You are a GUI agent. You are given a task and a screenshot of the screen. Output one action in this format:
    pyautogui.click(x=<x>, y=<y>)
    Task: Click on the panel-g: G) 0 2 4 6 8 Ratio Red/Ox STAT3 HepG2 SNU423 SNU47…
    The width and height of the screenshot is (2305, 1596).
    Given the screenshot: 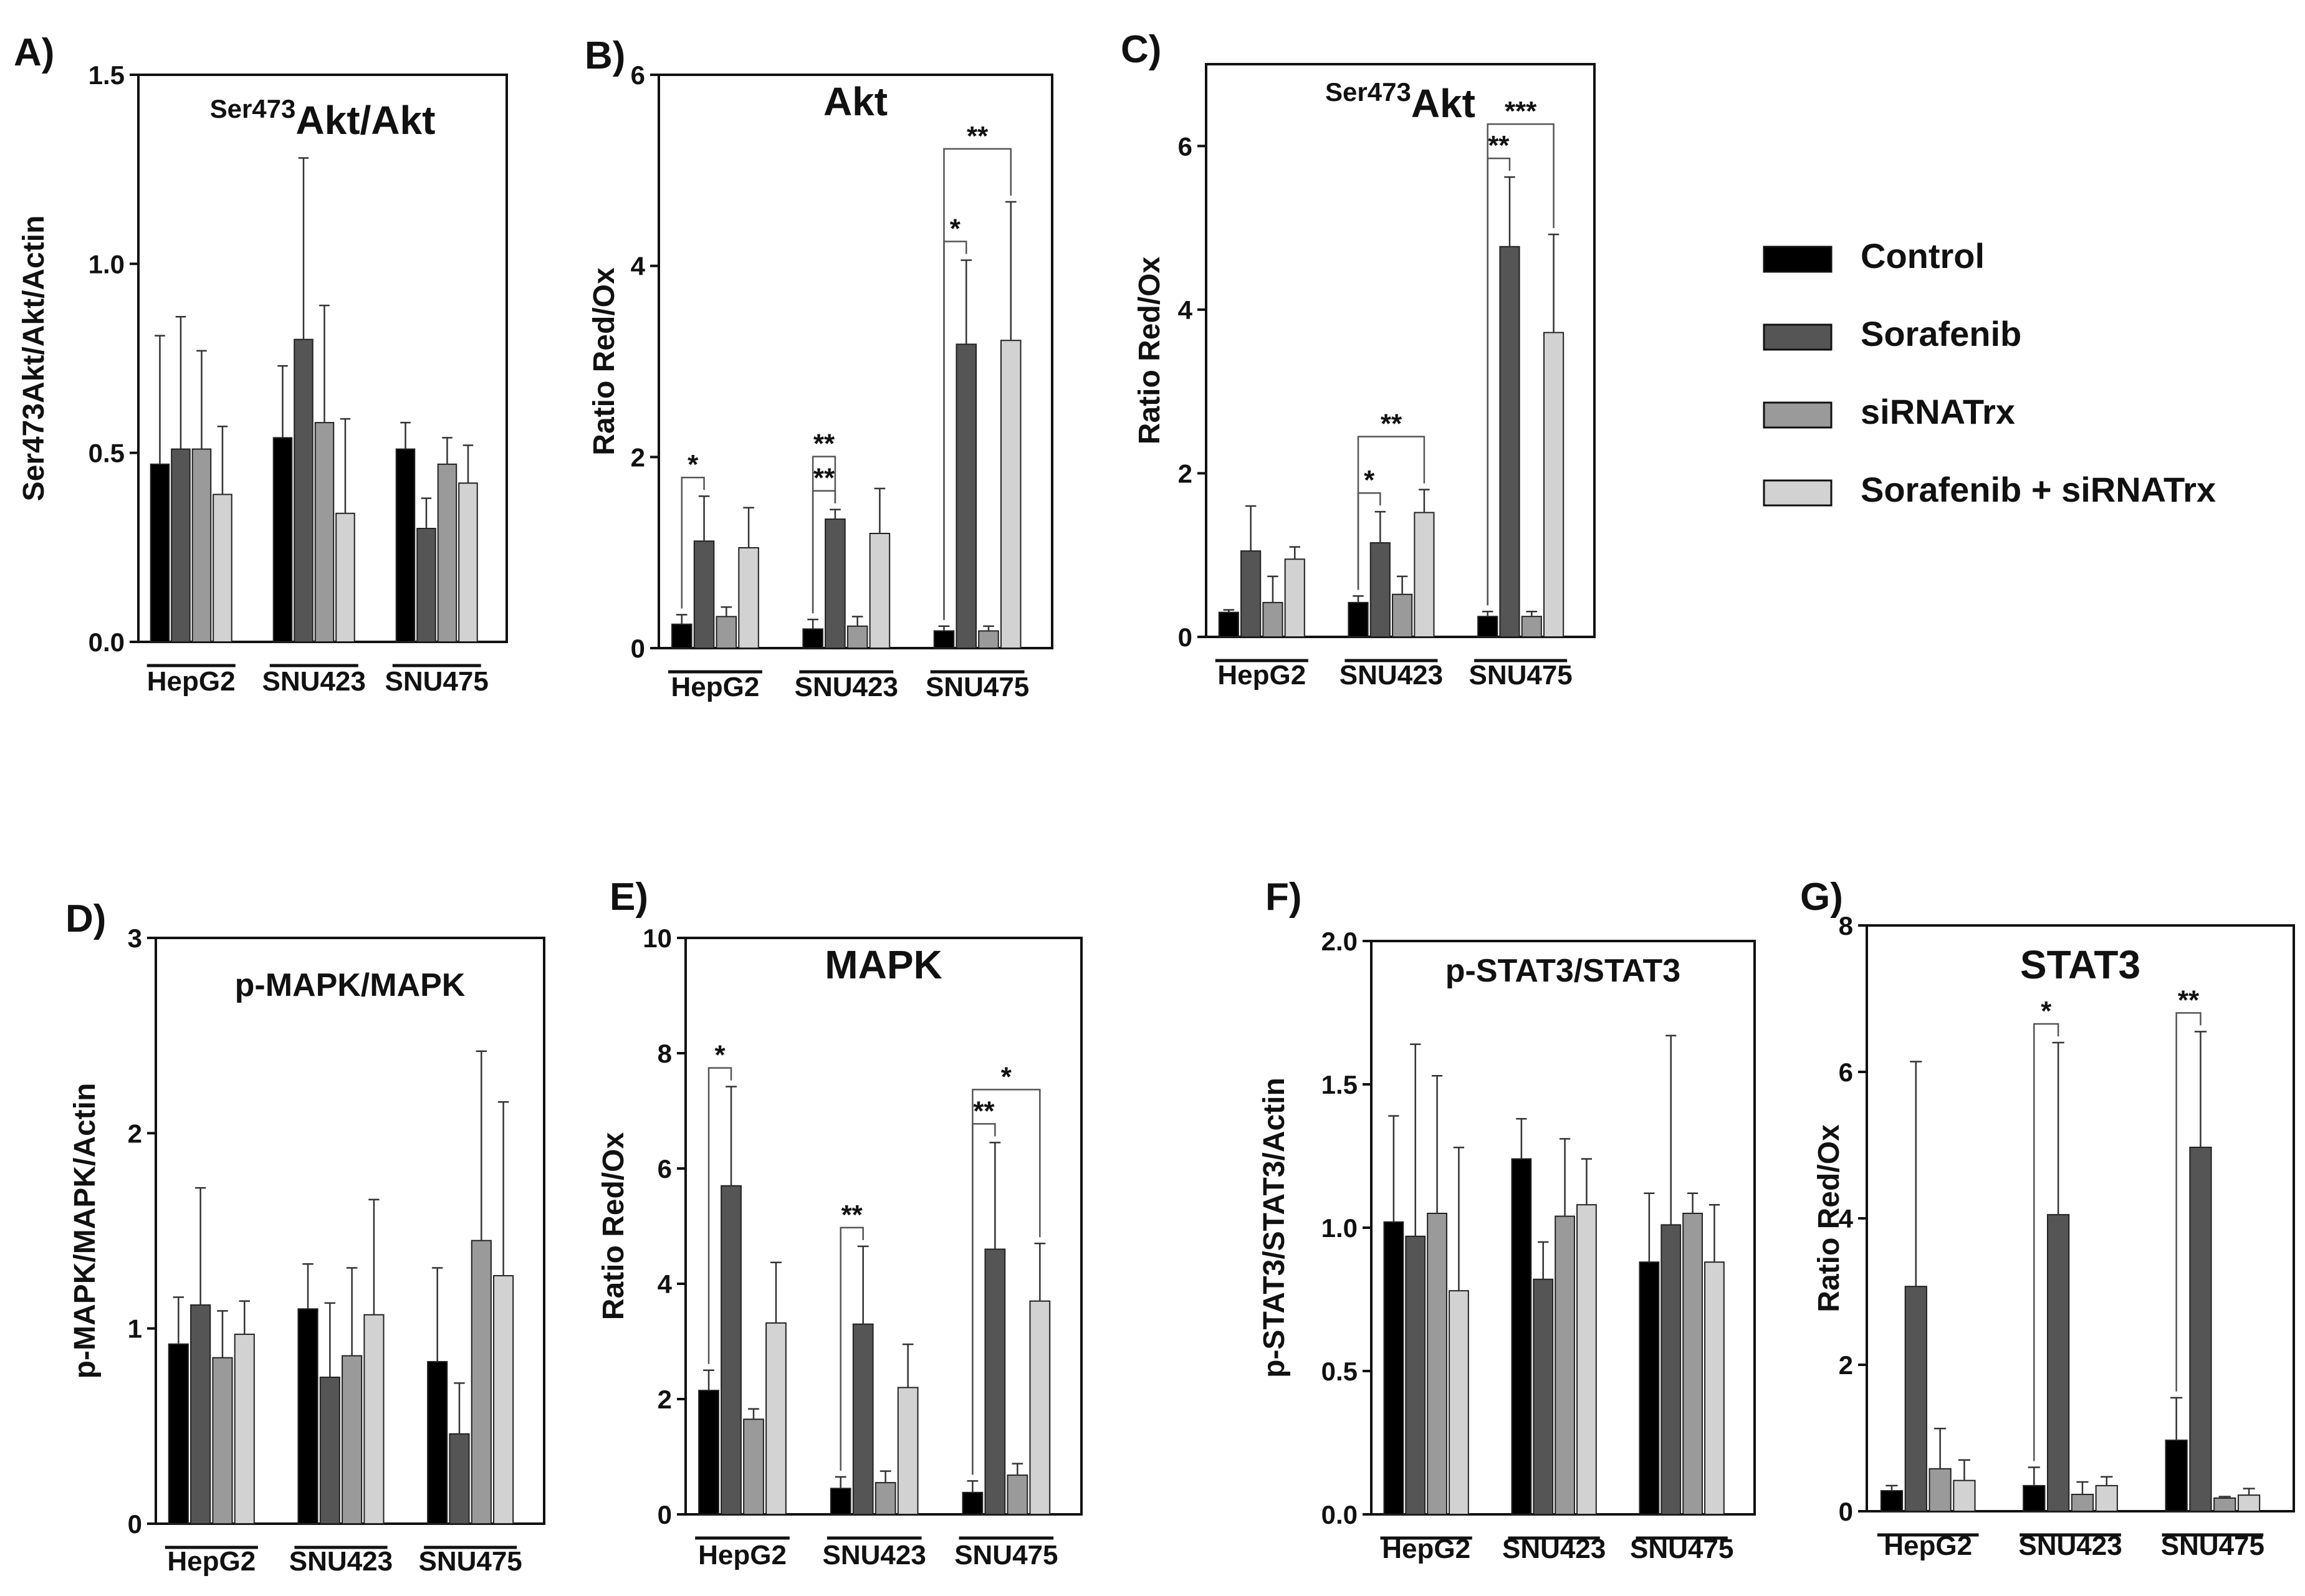 What is the action you would take?
    pyautogui.click(x=2048, y=1218)
    